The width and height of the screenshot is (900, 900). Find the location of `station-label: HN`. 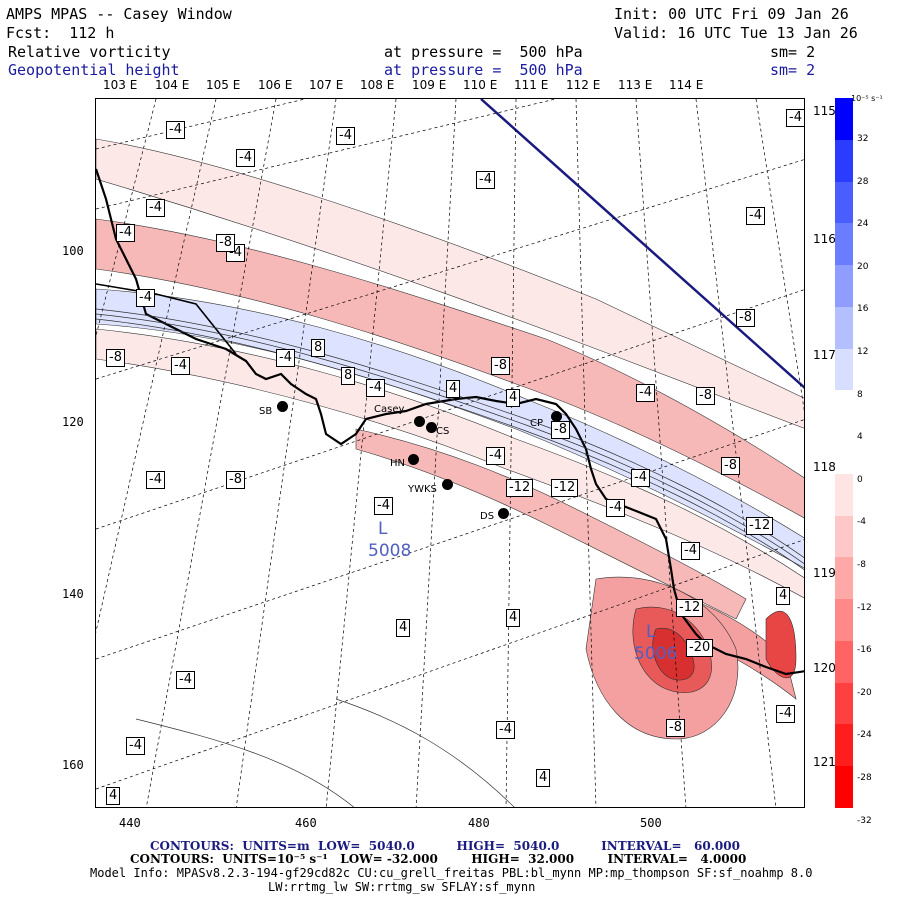

station-label: HN is located at coordinates (397, 463).